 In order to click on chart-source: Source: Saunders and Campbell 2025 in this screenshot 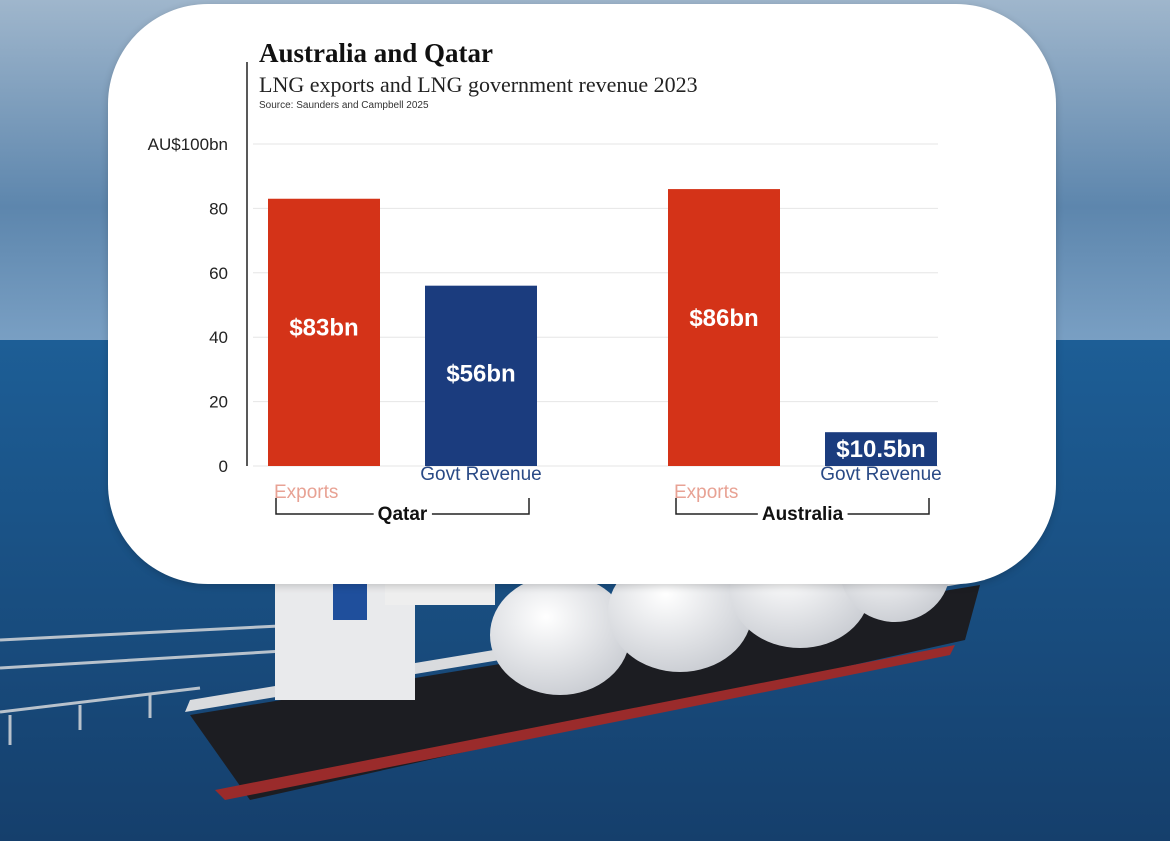, I will do `click(344, 105)`.